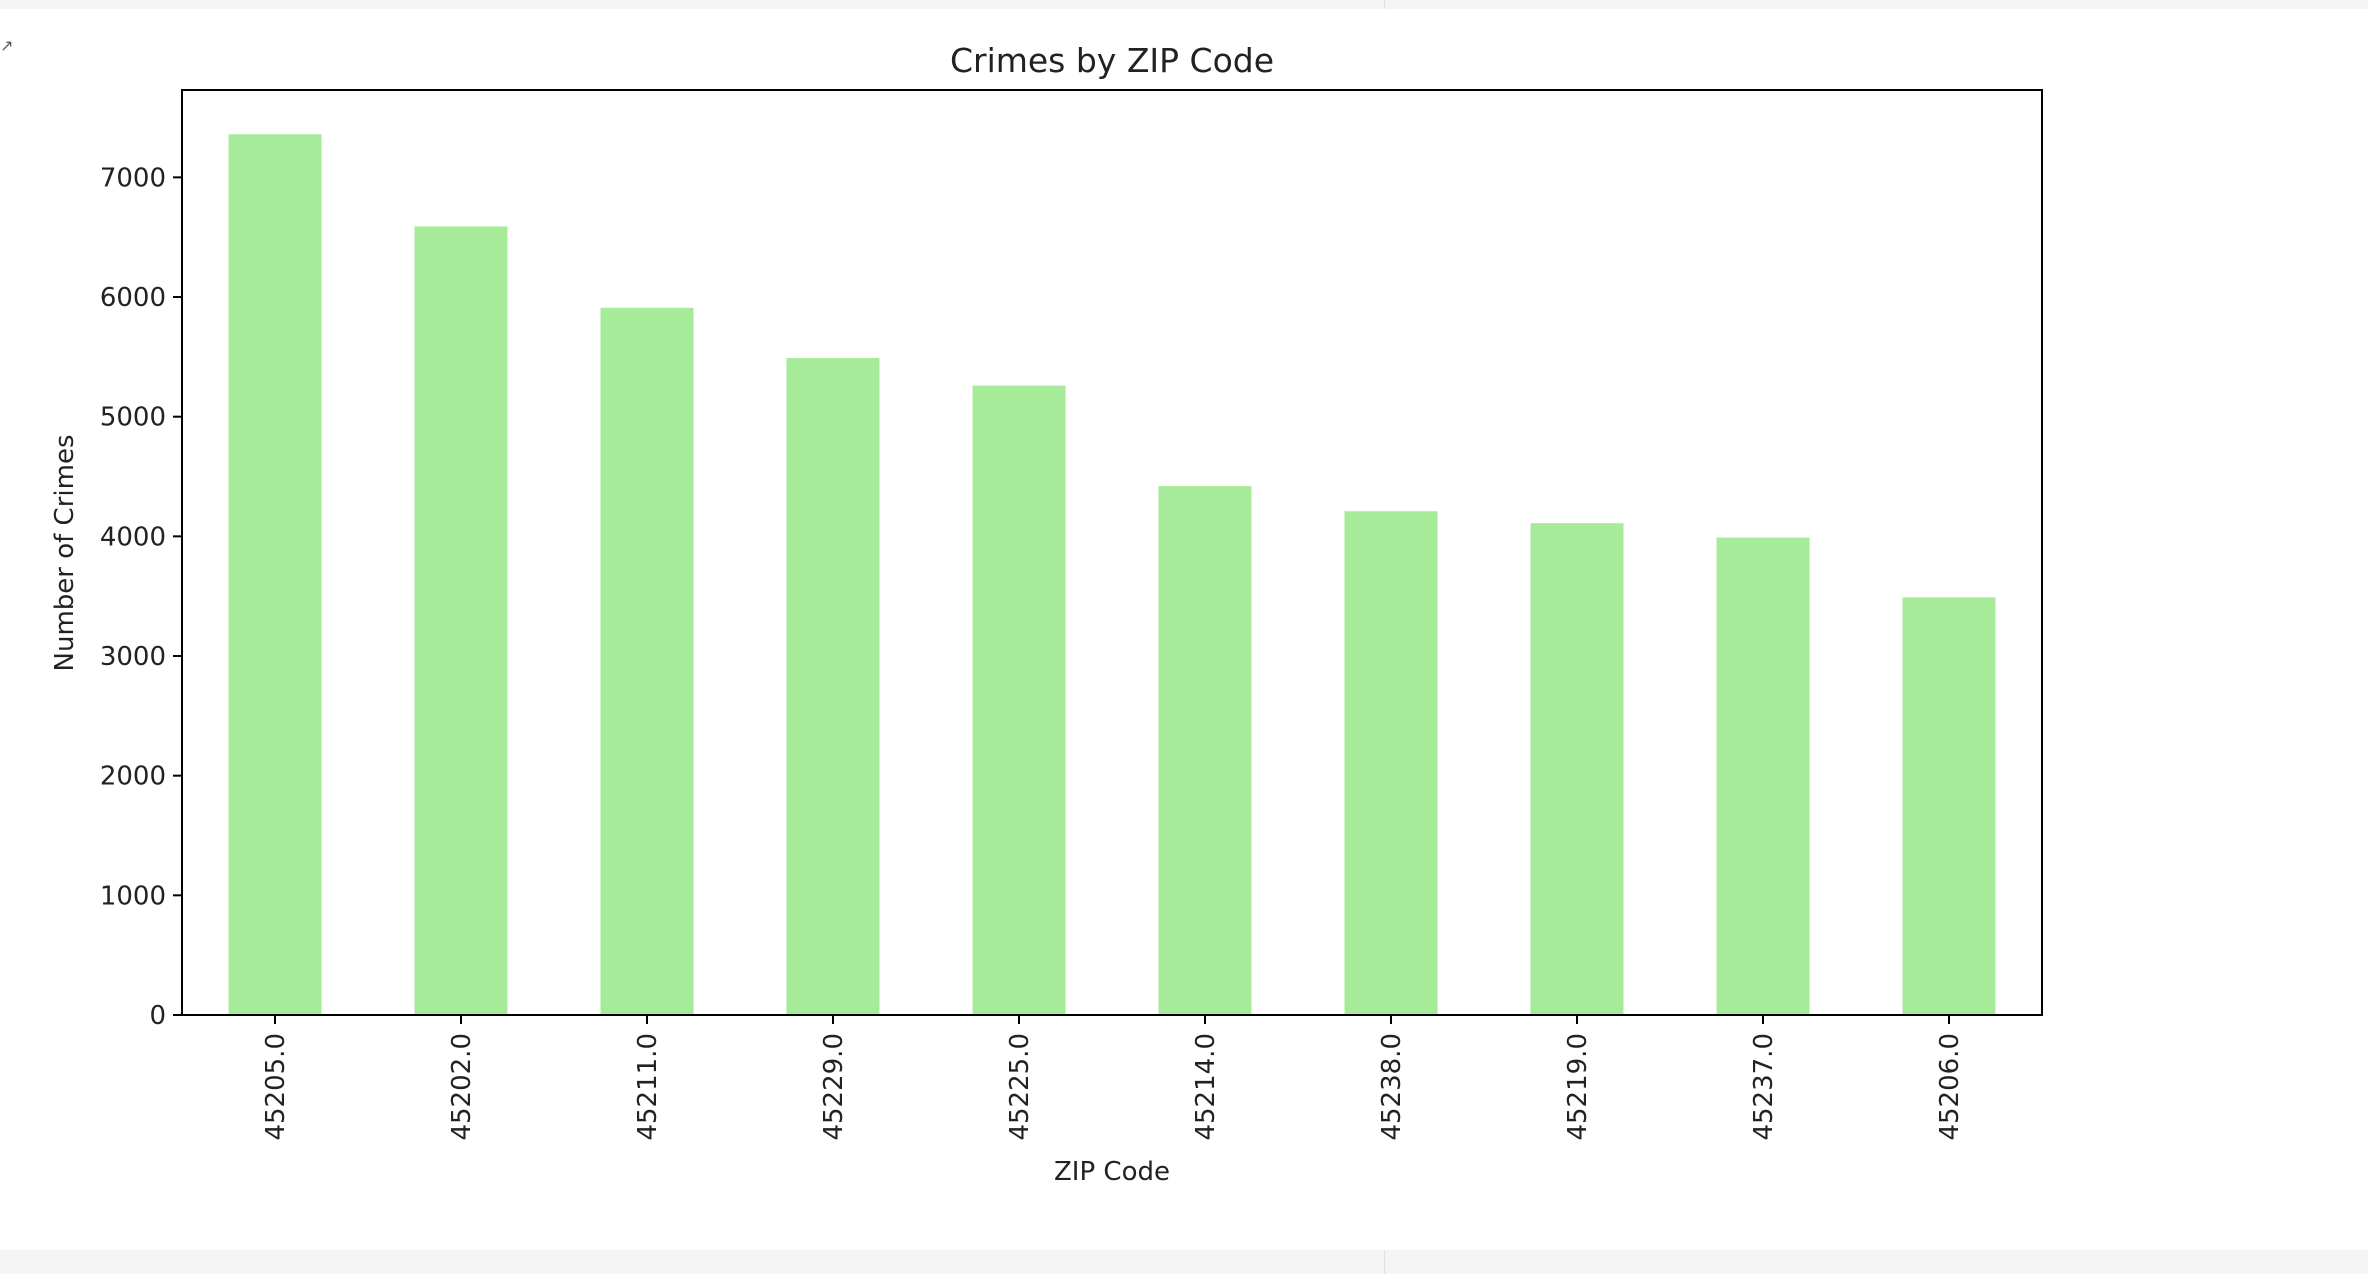  What do you see at coordinates (1184, 1262) in the screenshot?
I see `bottom-cell-separator` at bounding box center [1184, 1262].